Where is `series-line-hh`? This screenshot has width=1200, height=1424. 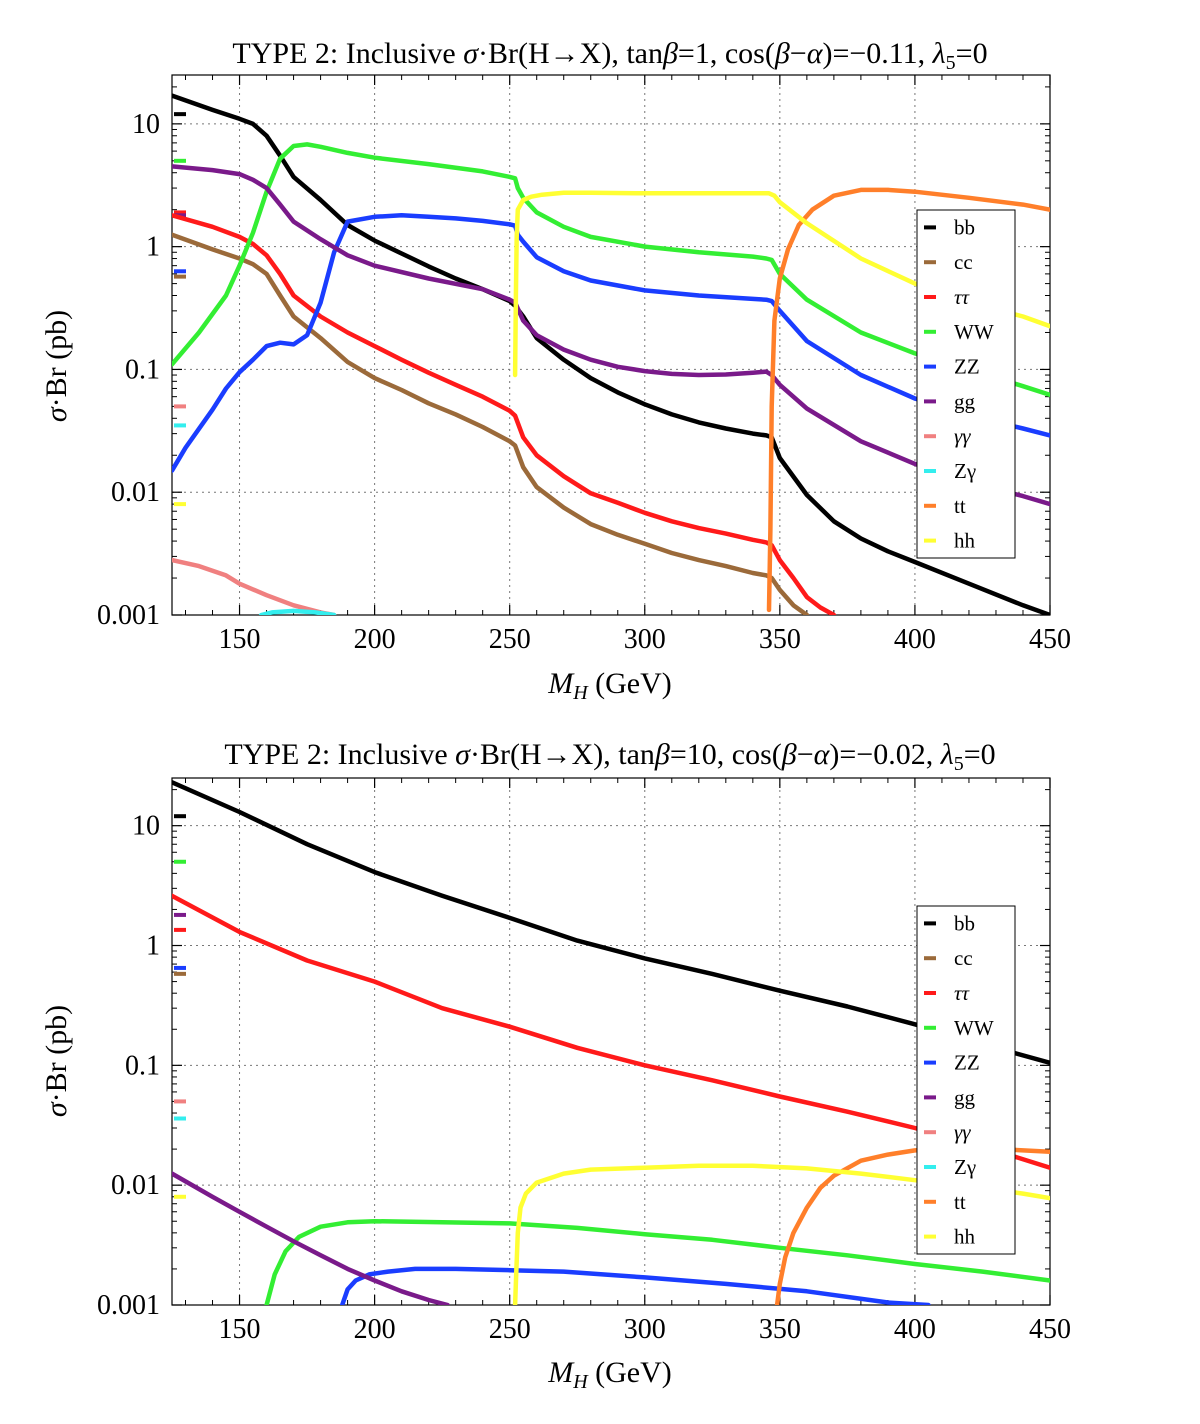 series-line-hh is located at coordinates (781, 284).